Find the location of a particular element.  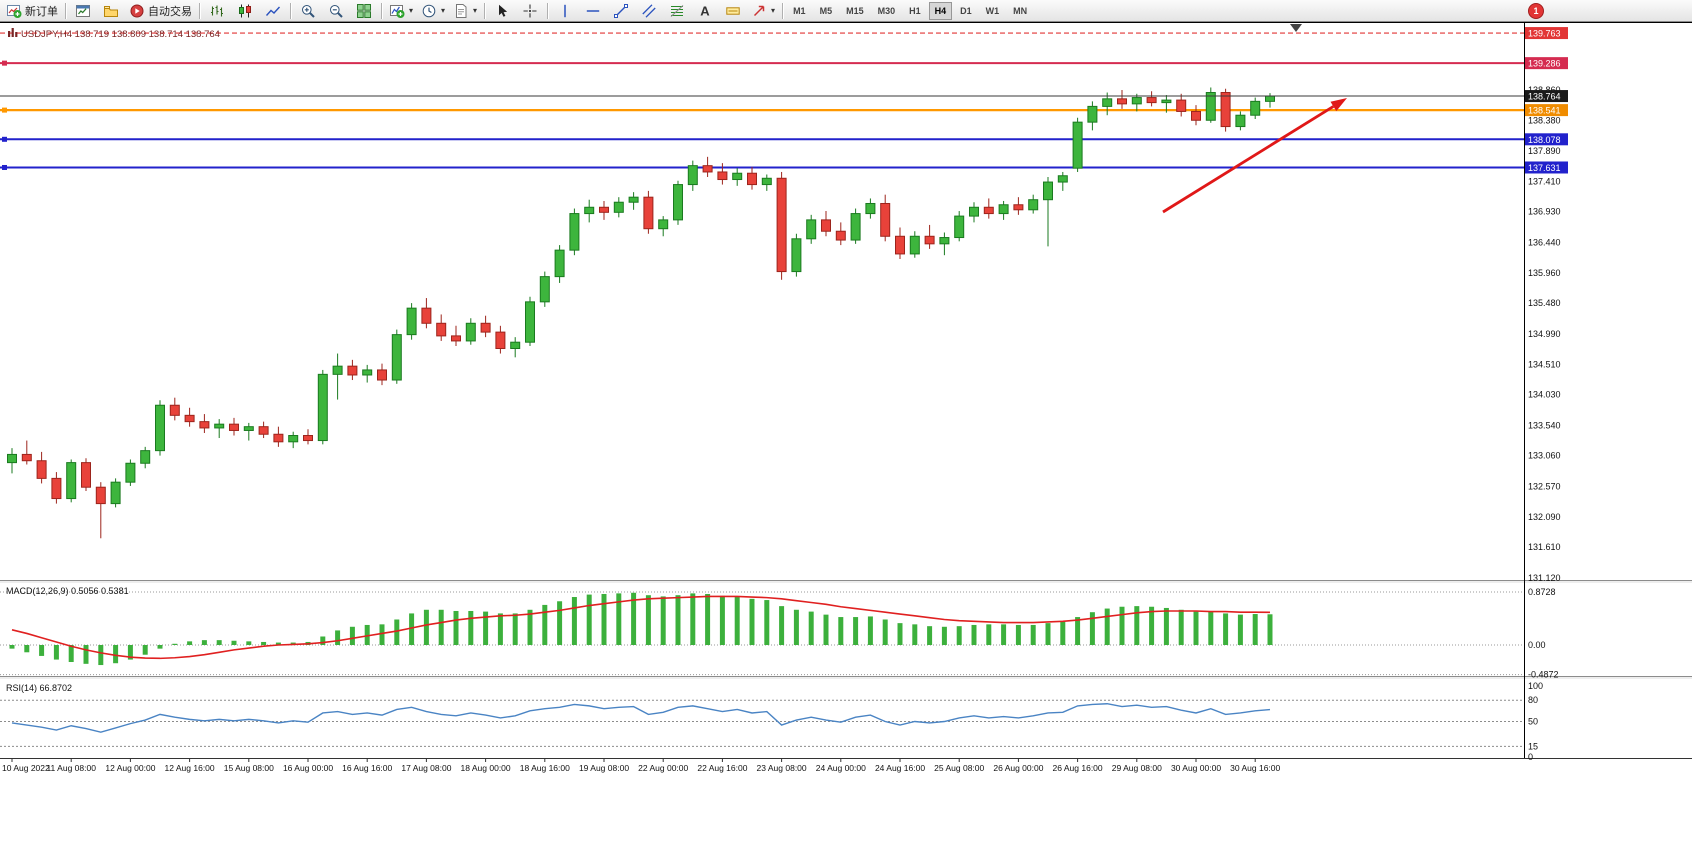

svg-text: 135.480 is located at coordinates (1544, 303).